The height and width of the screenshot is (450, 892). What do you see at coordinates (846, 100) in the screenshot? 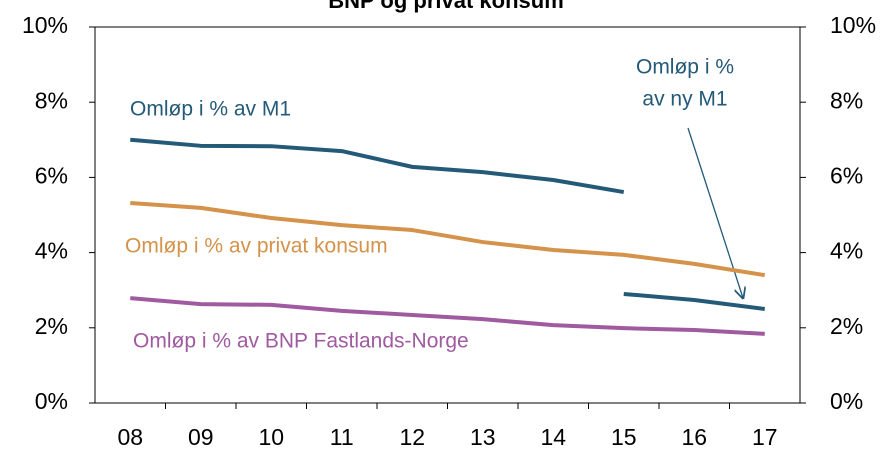
I see `y2-tick-label: 8%` at bounding box center [846, 100].